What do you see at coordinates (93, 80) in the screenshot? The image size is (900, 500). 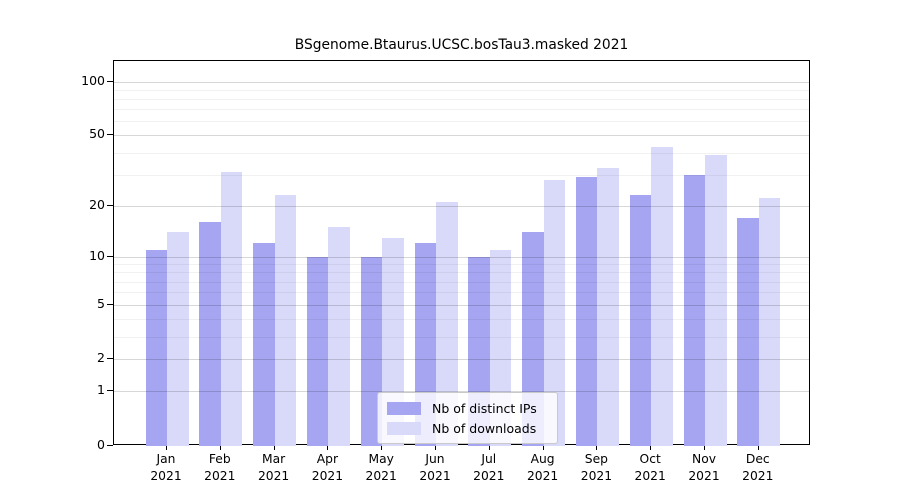 I see `y-tick-label: 100` at bounding box center [93, 80].